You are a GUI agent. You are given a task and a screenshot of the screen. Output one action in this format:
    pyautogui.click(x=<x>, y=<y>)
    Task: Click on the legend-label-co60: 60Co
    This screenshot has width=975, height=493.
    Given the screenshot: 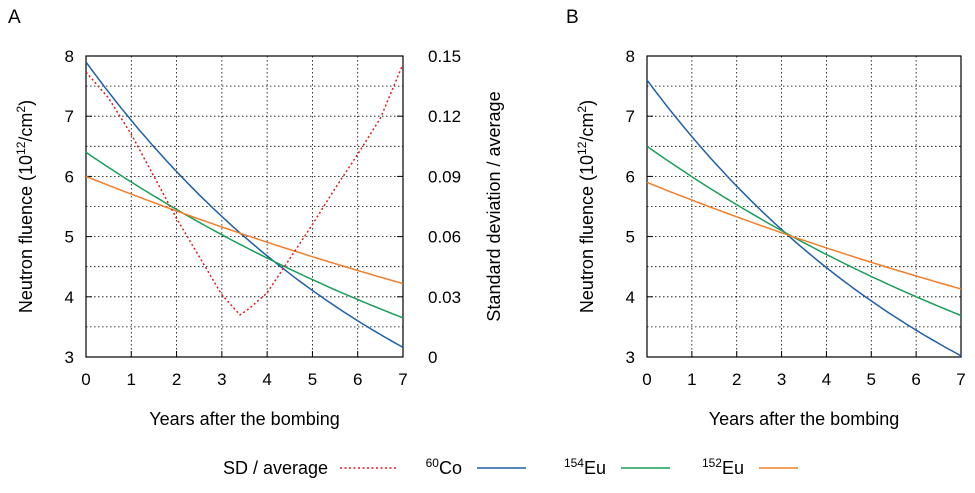 What is the action you would take?
    pyautogui.click(x=444, y=467)
    